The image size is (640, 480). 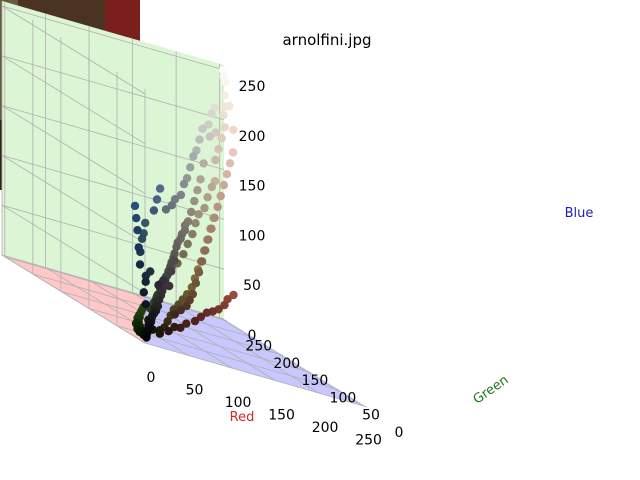 I want to click on x-tick-label-3: 150, so click(x=281, y=416).